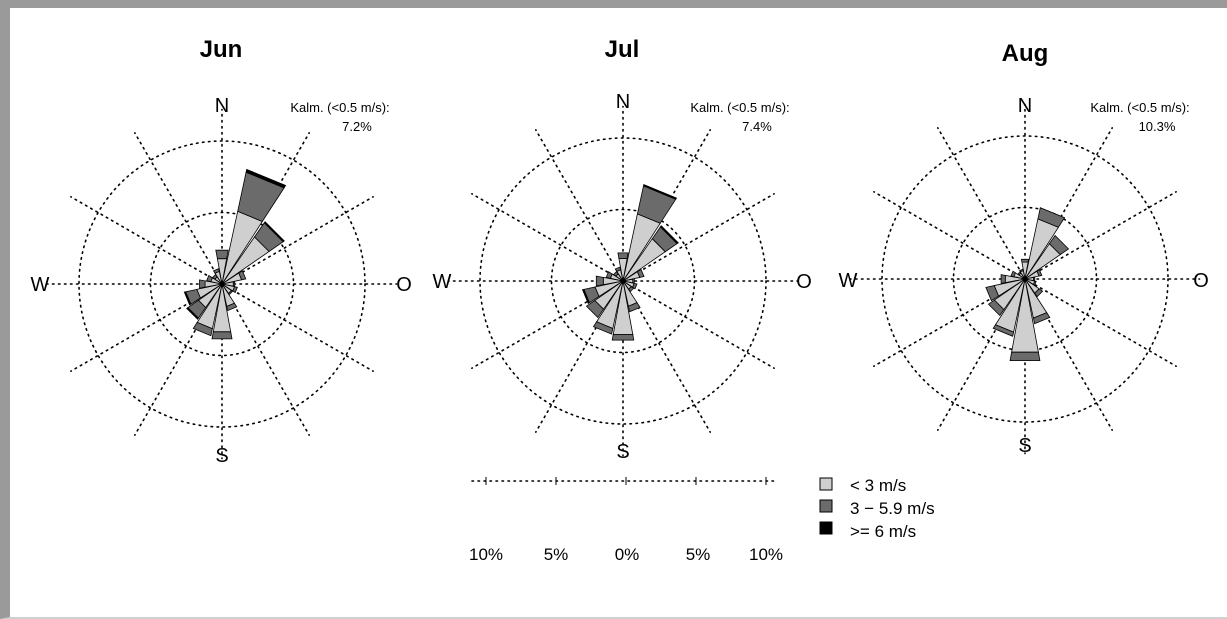 The image size is (1227, 619). What do you see at coordinates (556, 554) in the screenshot?
I see `scale-label-1: 5%` at bounding box center [556, 554].